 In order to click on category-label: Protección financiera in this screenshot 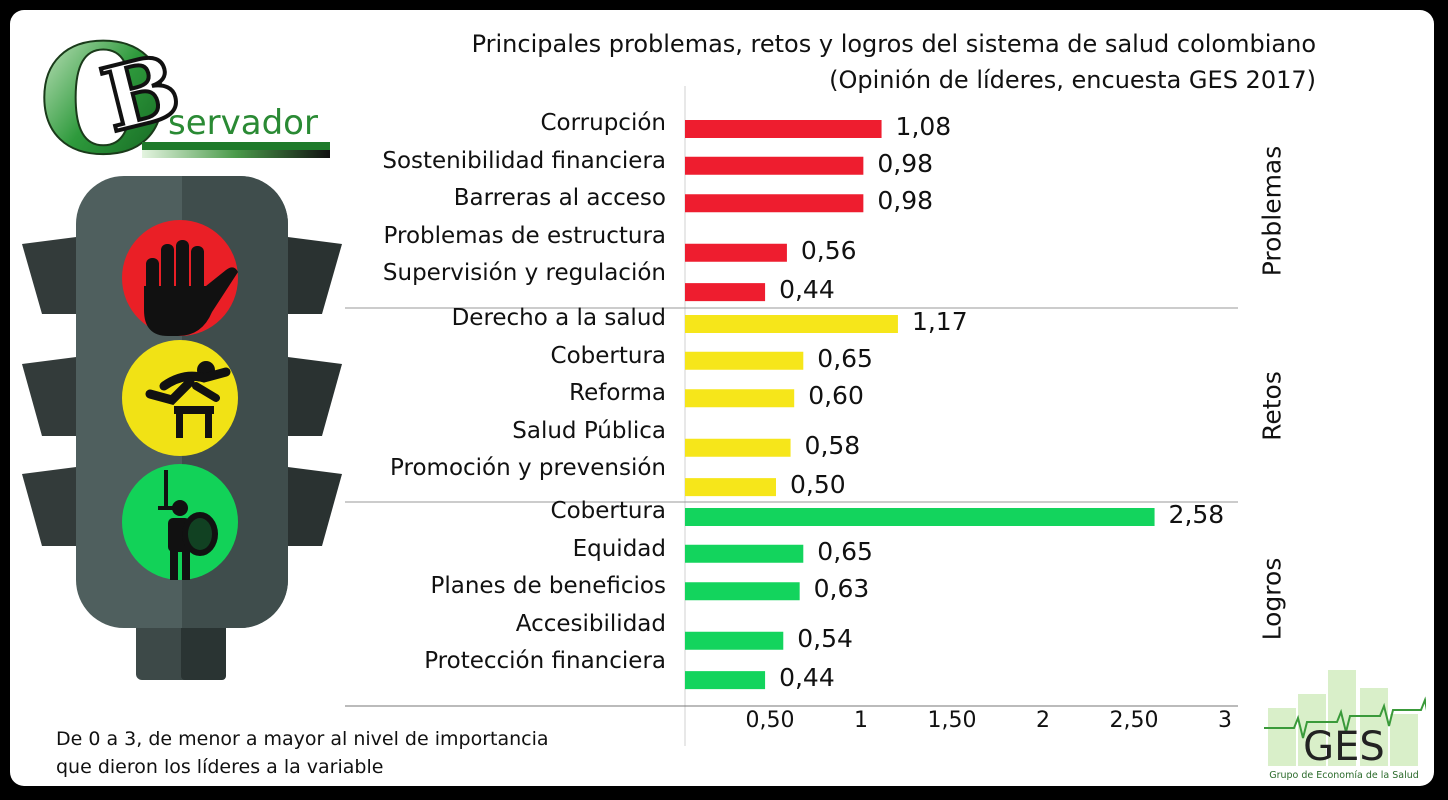, I will do `click(545, 661)`.